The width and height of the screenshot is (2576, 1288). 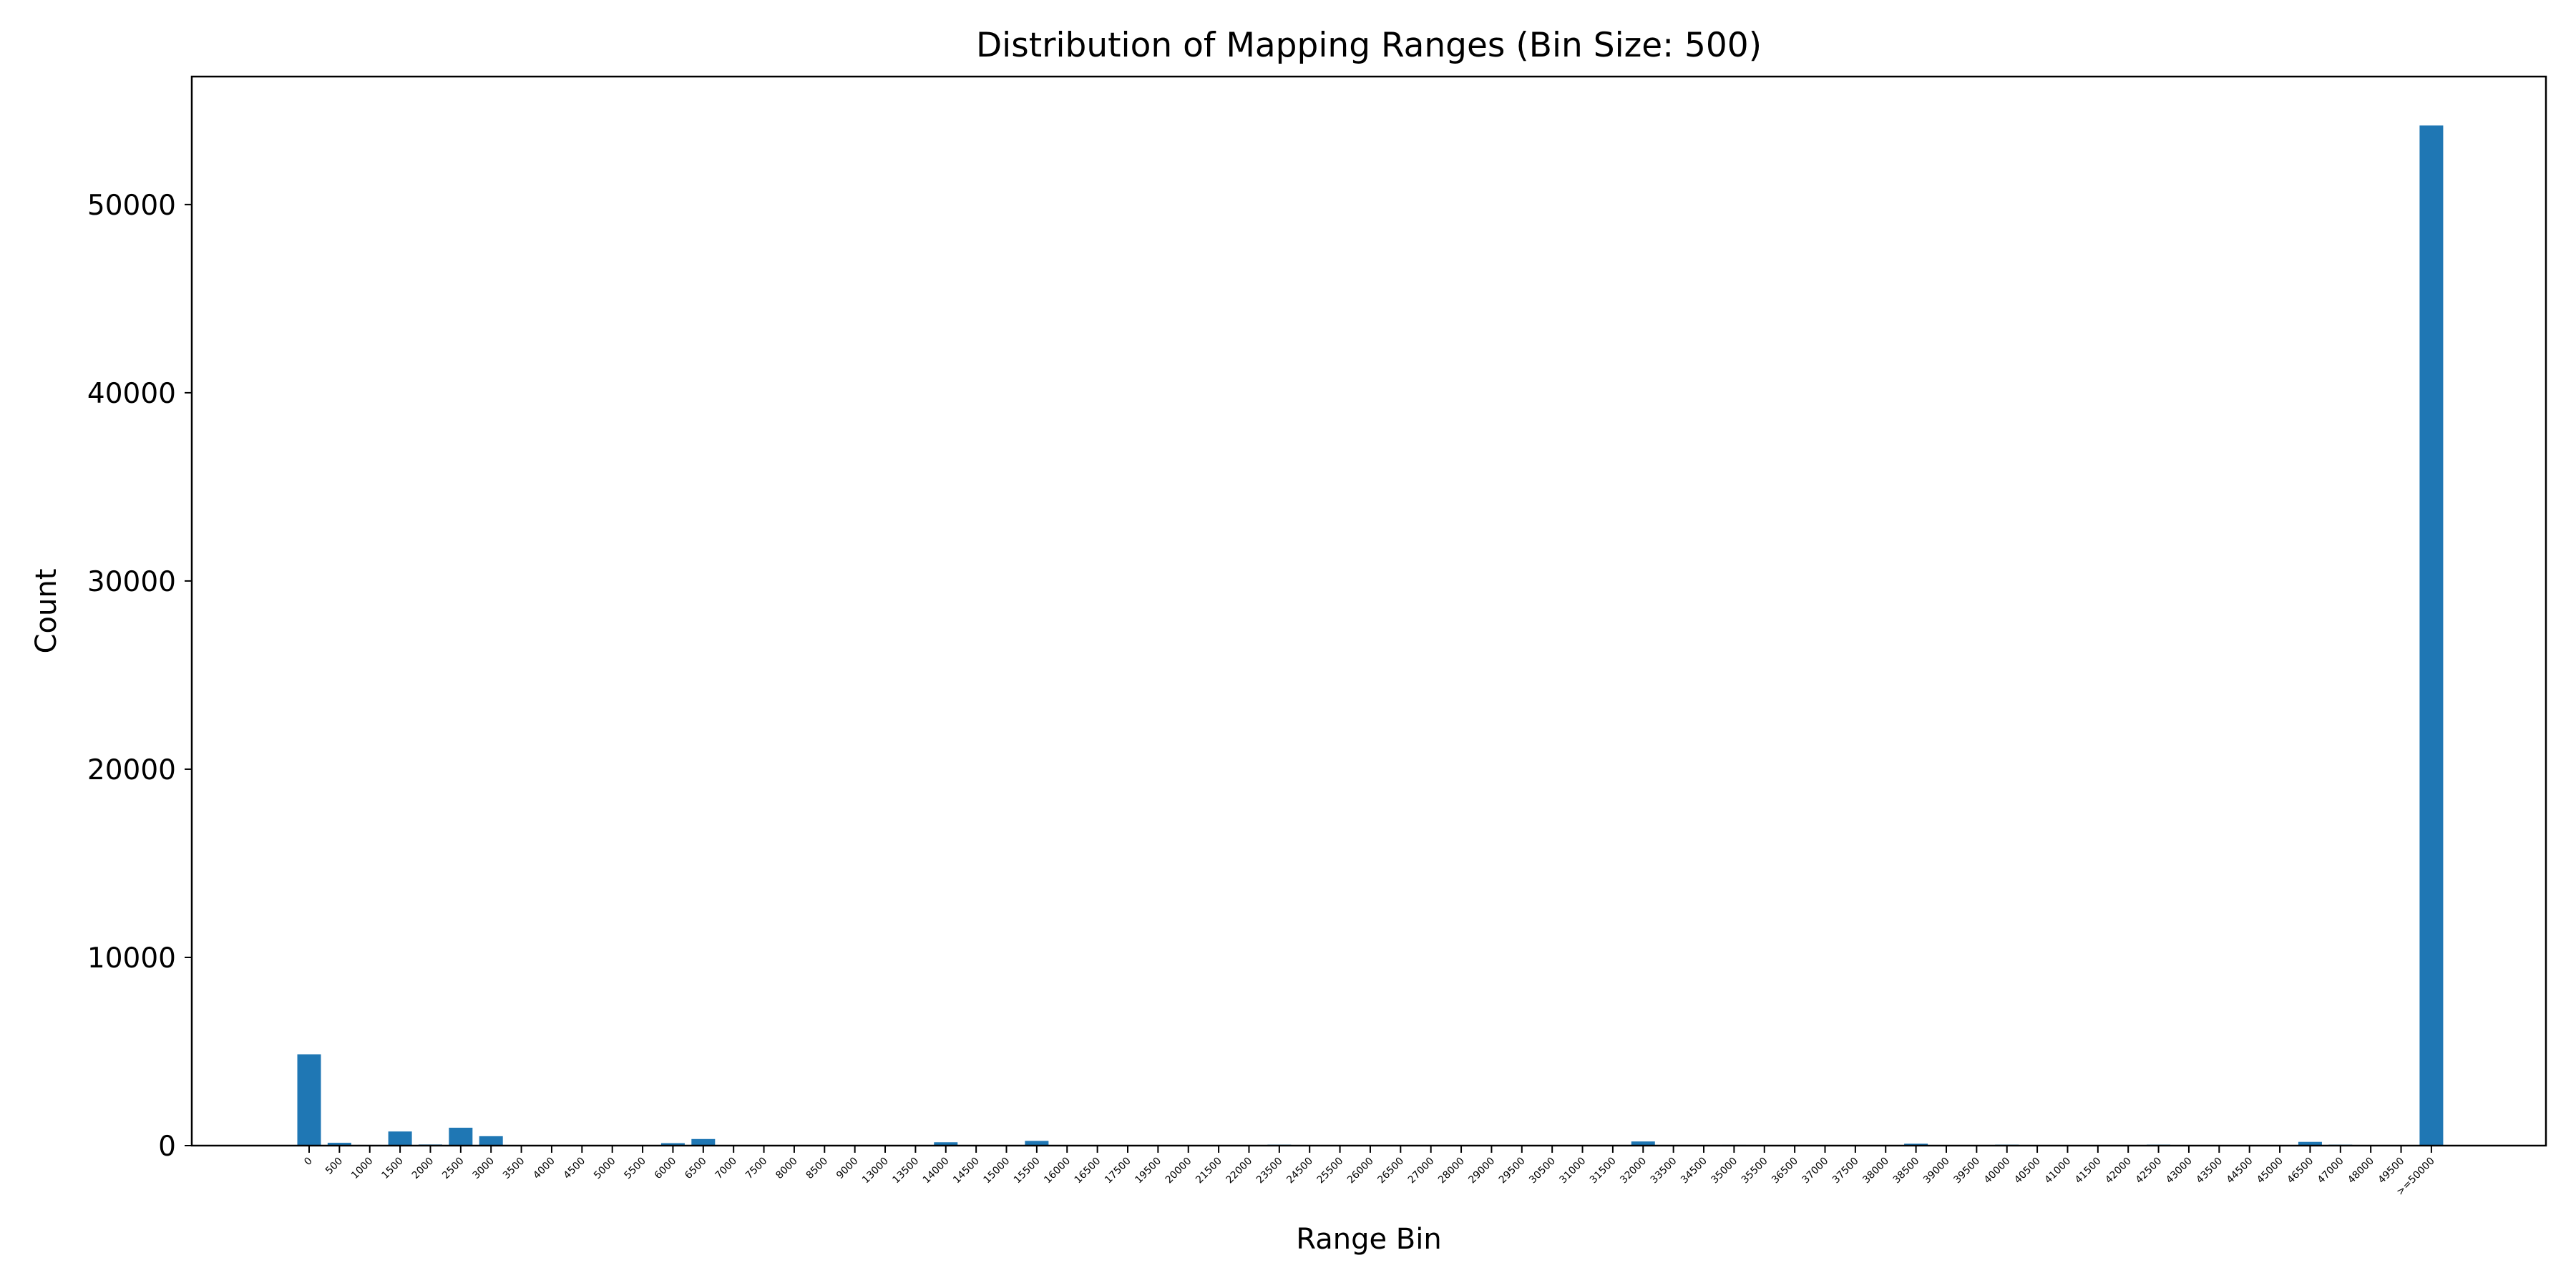 I want to click on x-tick-label: 14500, so click(x=966, y=1171).